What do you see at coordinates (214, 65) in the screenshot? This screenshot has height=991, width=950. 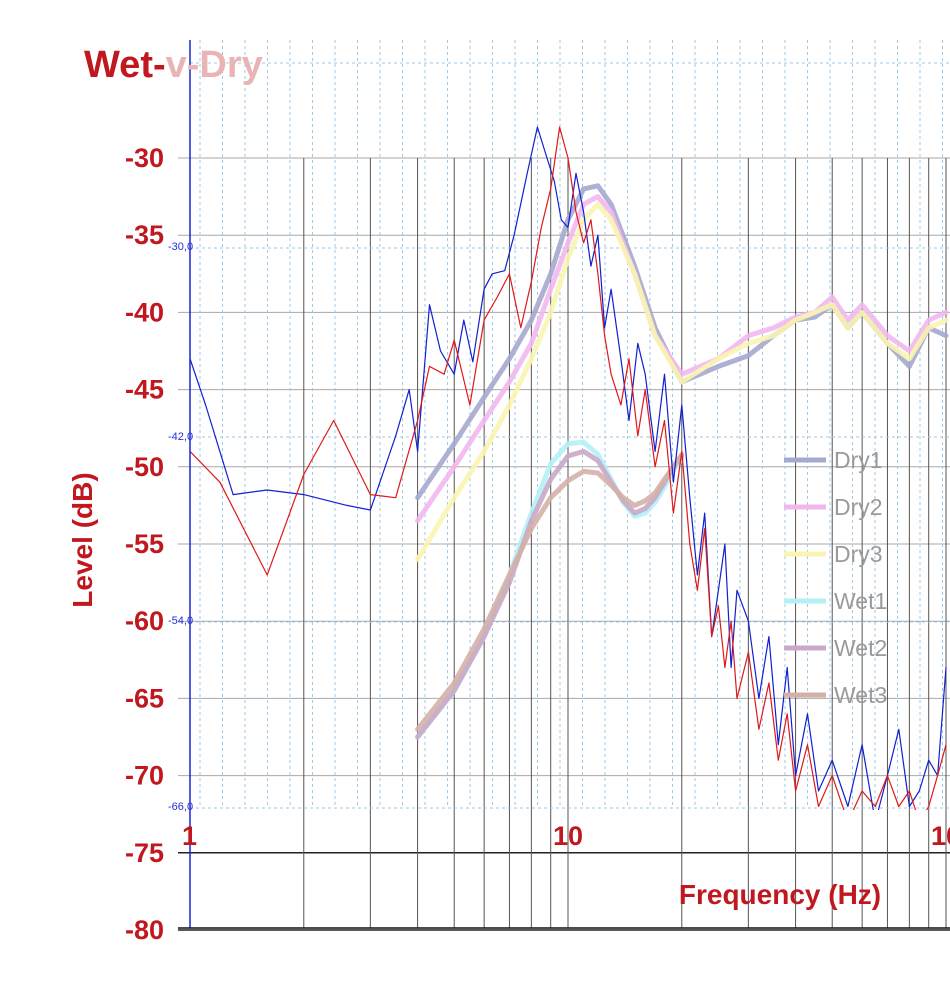 I see `chart-title-part2: v-Dry` at bounding box center [214, 65].